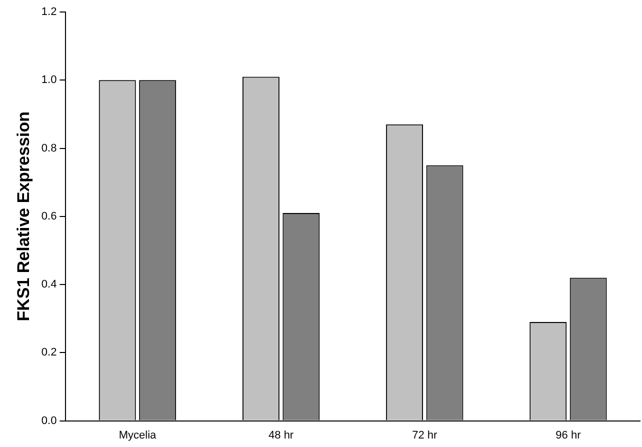 Image resolution: width=642 pixels, height=447 pixels. I want to click on y-tick-label: 0.8, so click(49, 148).